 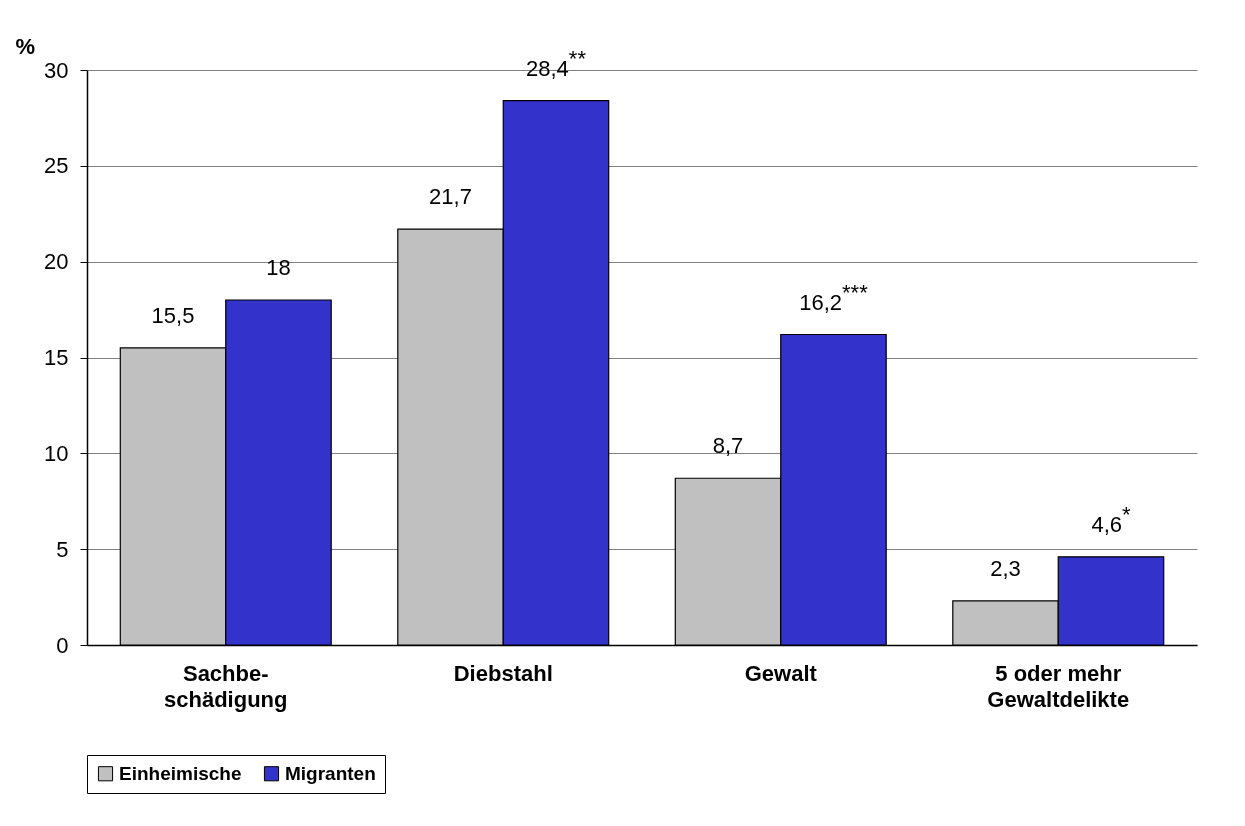 I want to click on x-tick-label: Diebstahl, so click(x=503, y=673).